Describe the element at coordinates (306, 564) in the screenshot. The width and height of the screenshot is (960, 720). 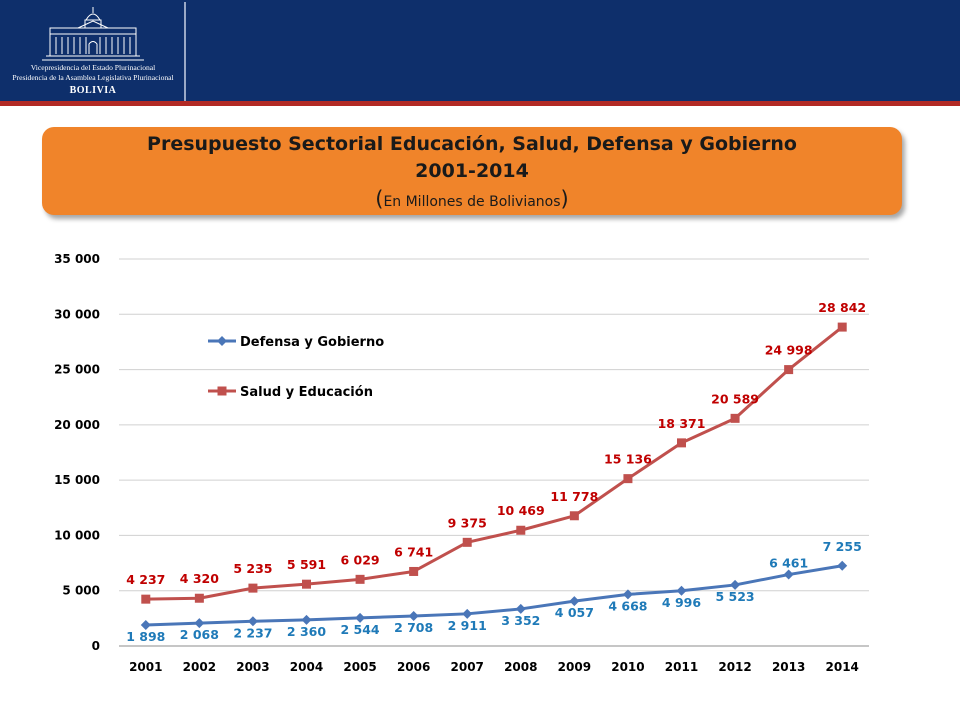
I see `data-label: 5 591` at that location.